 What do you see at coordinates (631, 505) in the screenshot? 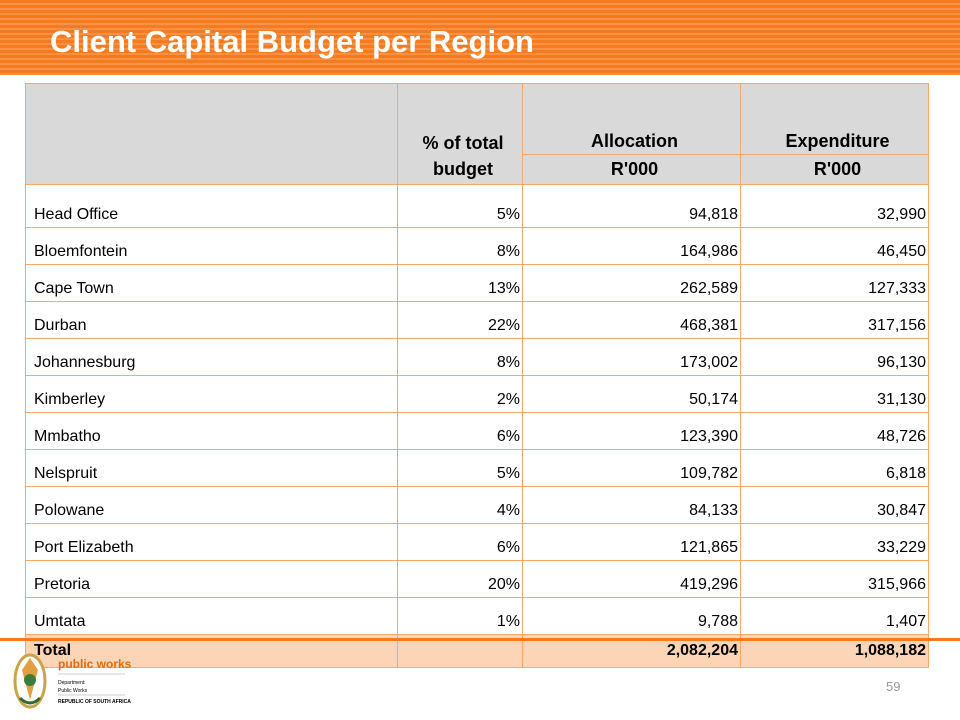
I see `cell: 84,133` at bounding box center [631, 505].